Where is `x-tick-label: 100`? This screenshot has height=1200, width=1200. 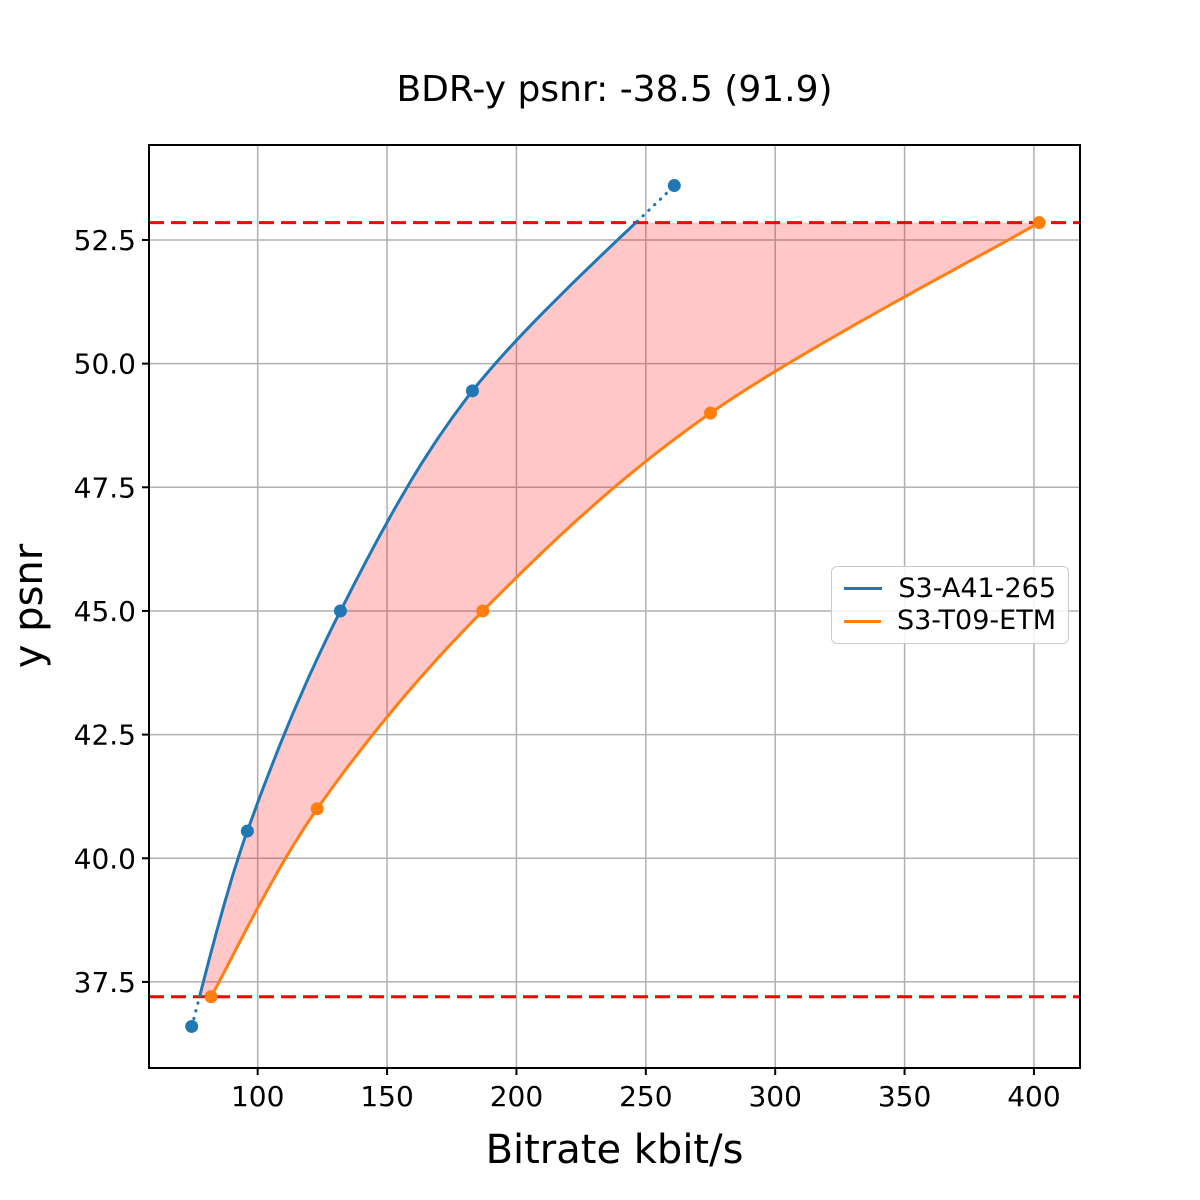
x-tick-label: 100 is located at coordinates (257, 1096).